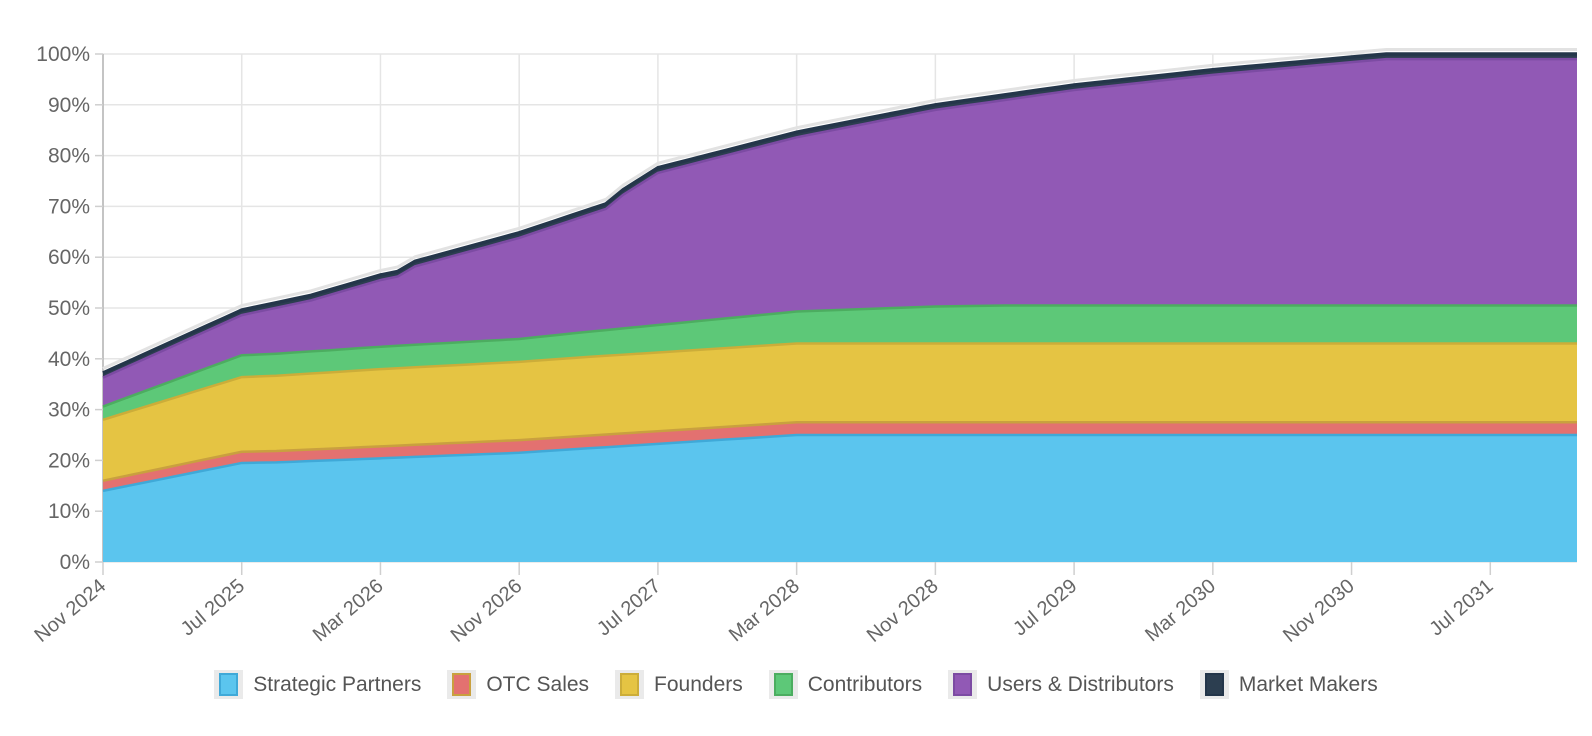 This screenshot has height=736, width=1592. Describe the element at coordinates (337, 684) in the screenshot. I see `legend-label: Strategic Partners` at that location.